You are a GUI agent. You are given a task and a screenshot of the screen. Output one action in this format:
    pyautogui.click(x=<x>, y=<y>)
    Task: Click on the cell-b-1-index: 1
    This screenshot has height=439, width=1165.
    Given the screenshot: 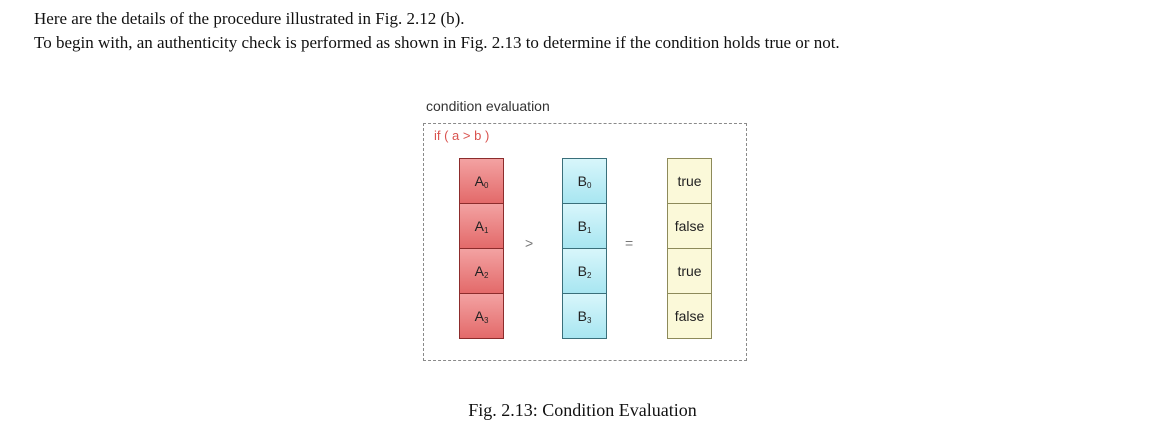 What is the action you would take?
    pyautogui.click(x=589, y=230)
    